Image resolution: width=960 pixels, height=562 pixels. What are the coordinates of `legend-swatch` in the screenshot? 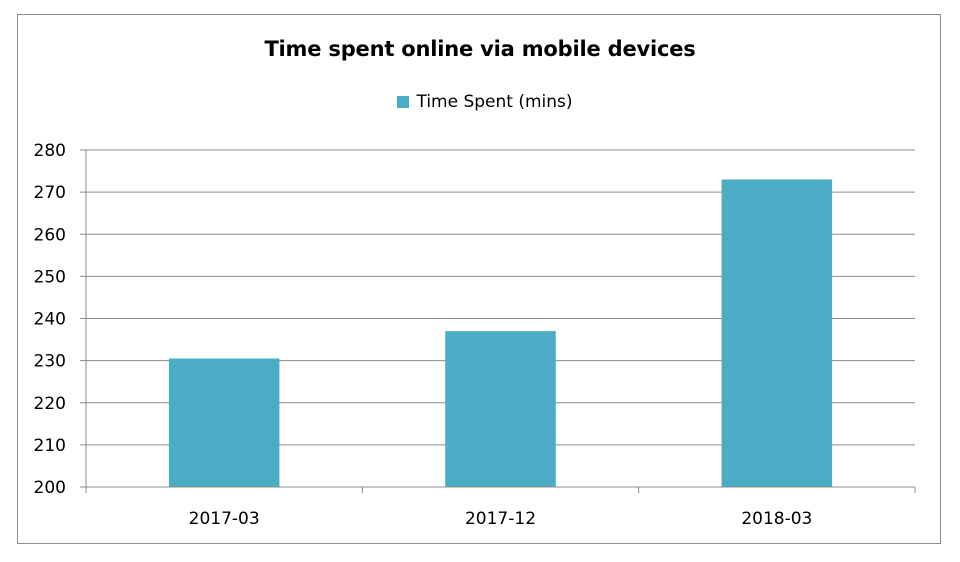 It's located at (403, 102).